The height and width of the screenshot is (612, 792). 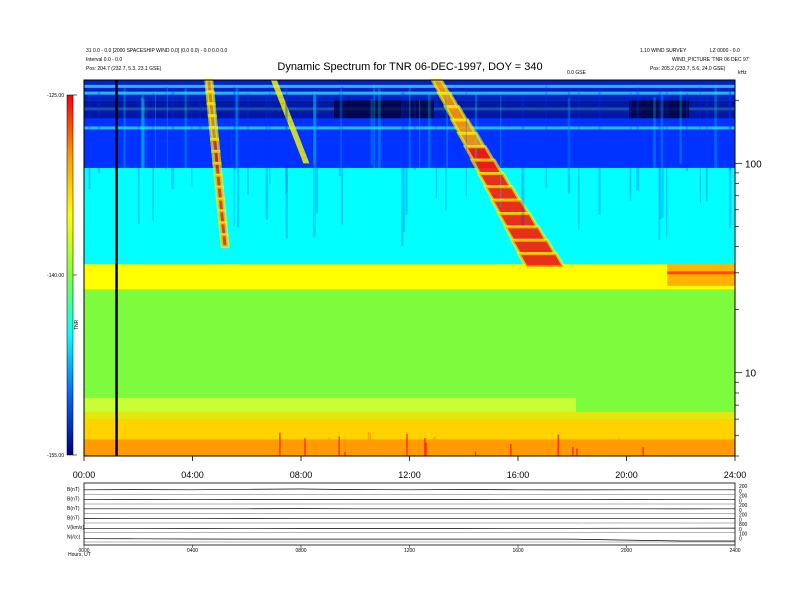 I want to click on mid-frequency-band, so click(x=330, y=404).